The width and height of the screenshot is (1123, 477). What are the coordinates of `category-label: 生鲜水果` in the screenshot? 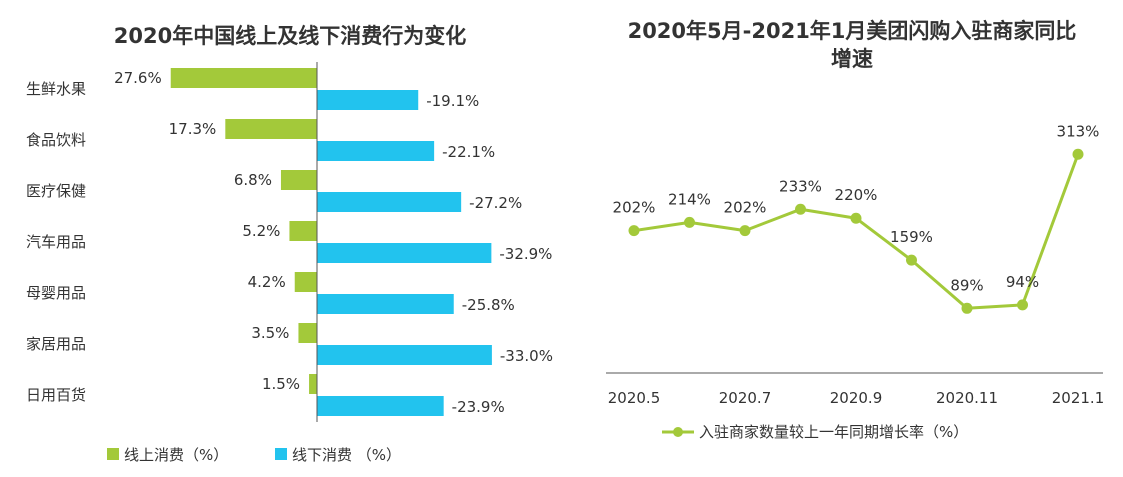 It's located at (56, 89).